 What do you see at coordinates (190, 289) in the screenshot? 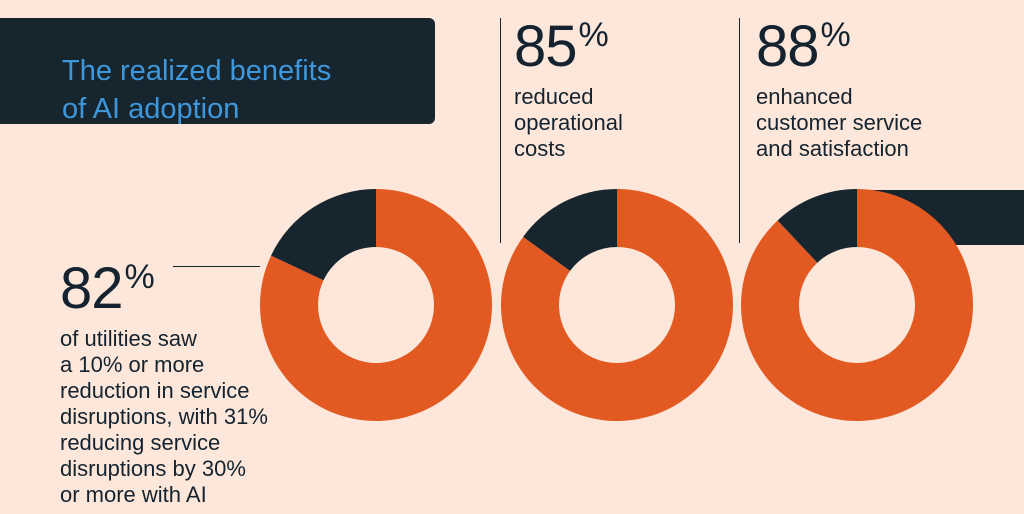
I see `stat-value: 82%` at bounding box center [190, 289].